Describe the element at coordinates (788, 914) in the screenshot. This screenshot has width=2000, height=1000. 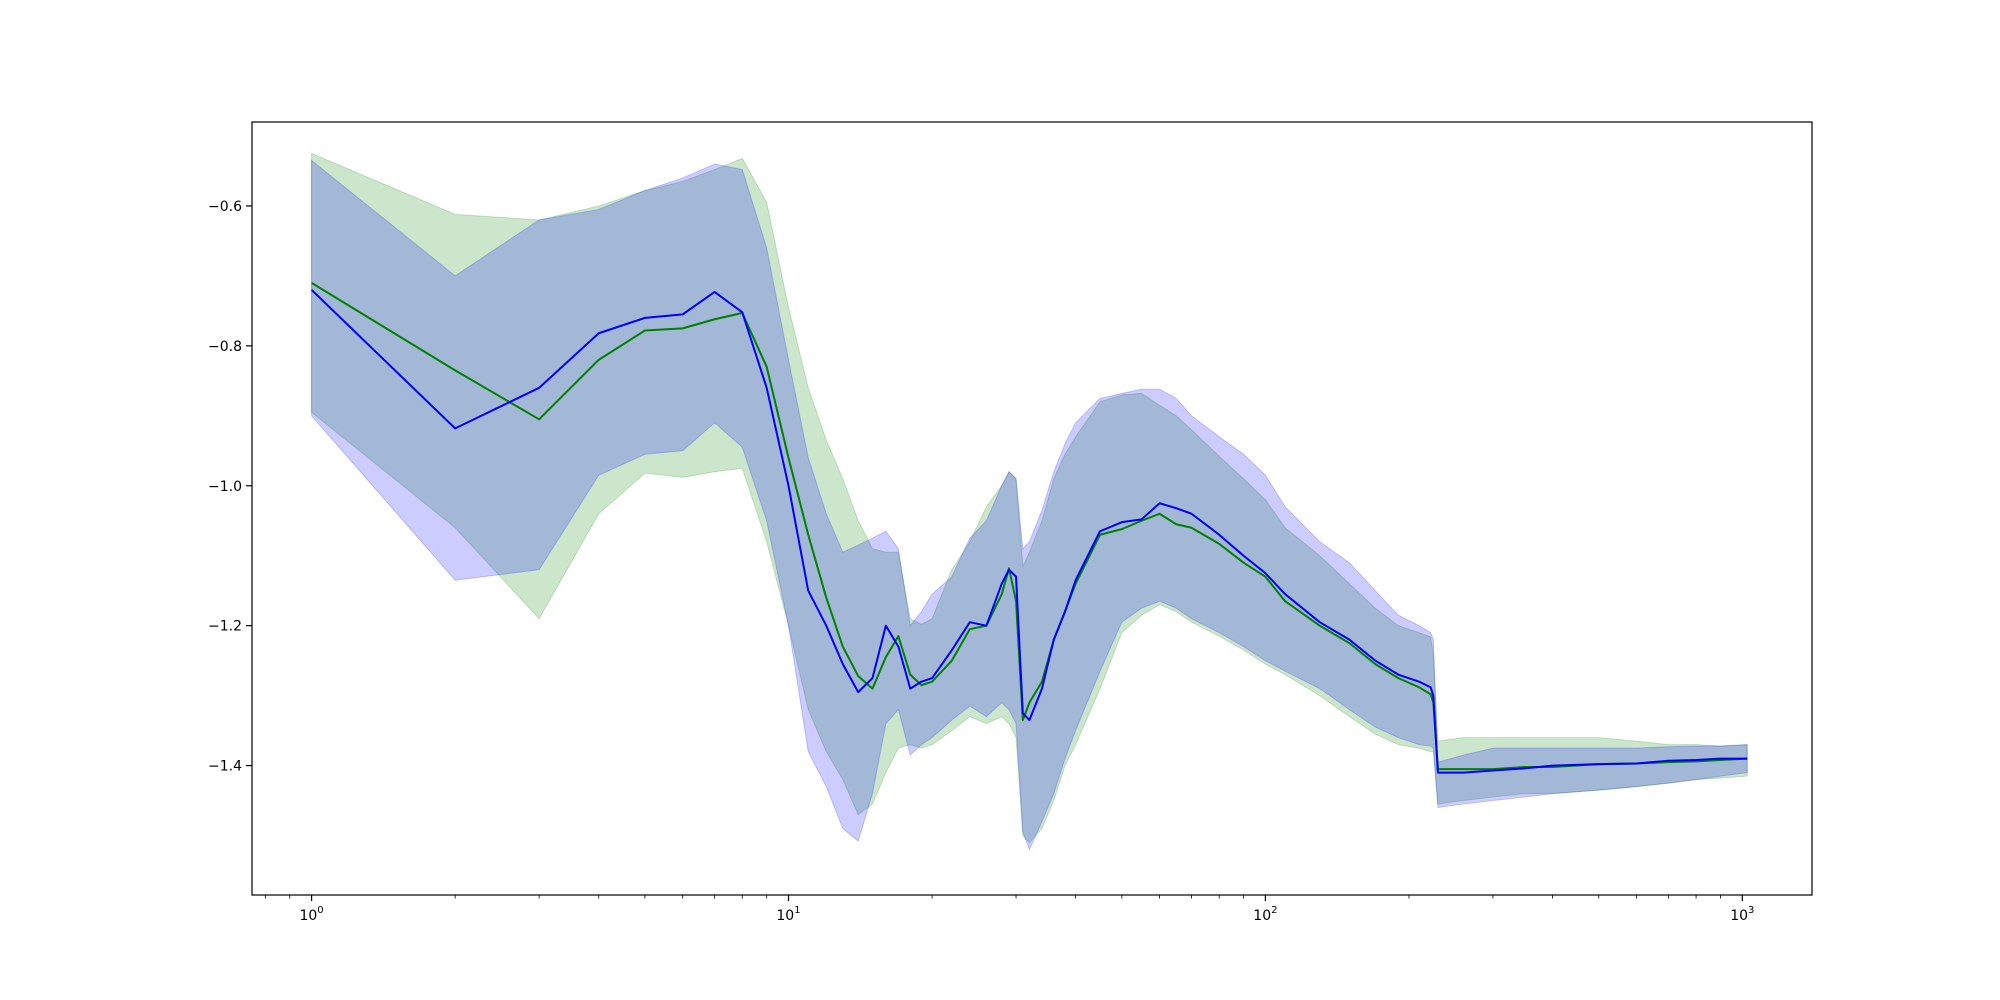
I see `x-tick-label: 10¹` at that location.